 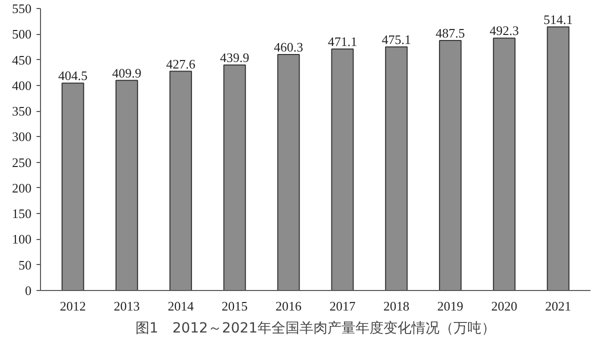 What do you see at coordinates (127, 306) in the screenshot?
I see `x-tick-label: 2013` at bounding box center [127, 306].